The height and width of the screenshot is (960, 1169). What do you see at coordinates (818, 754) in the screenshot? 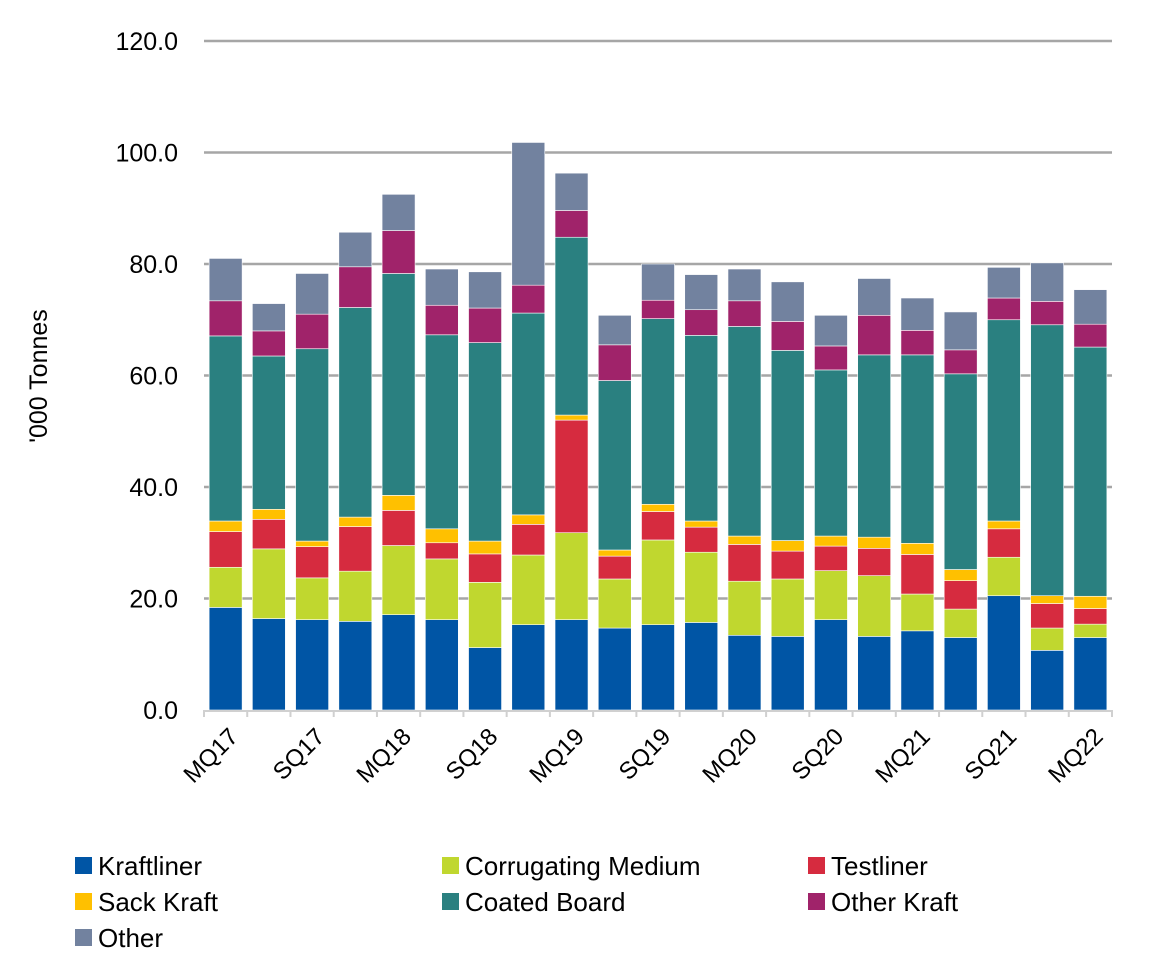
I see `x-tick-label: SQ20` at bounding box center [818, 754].